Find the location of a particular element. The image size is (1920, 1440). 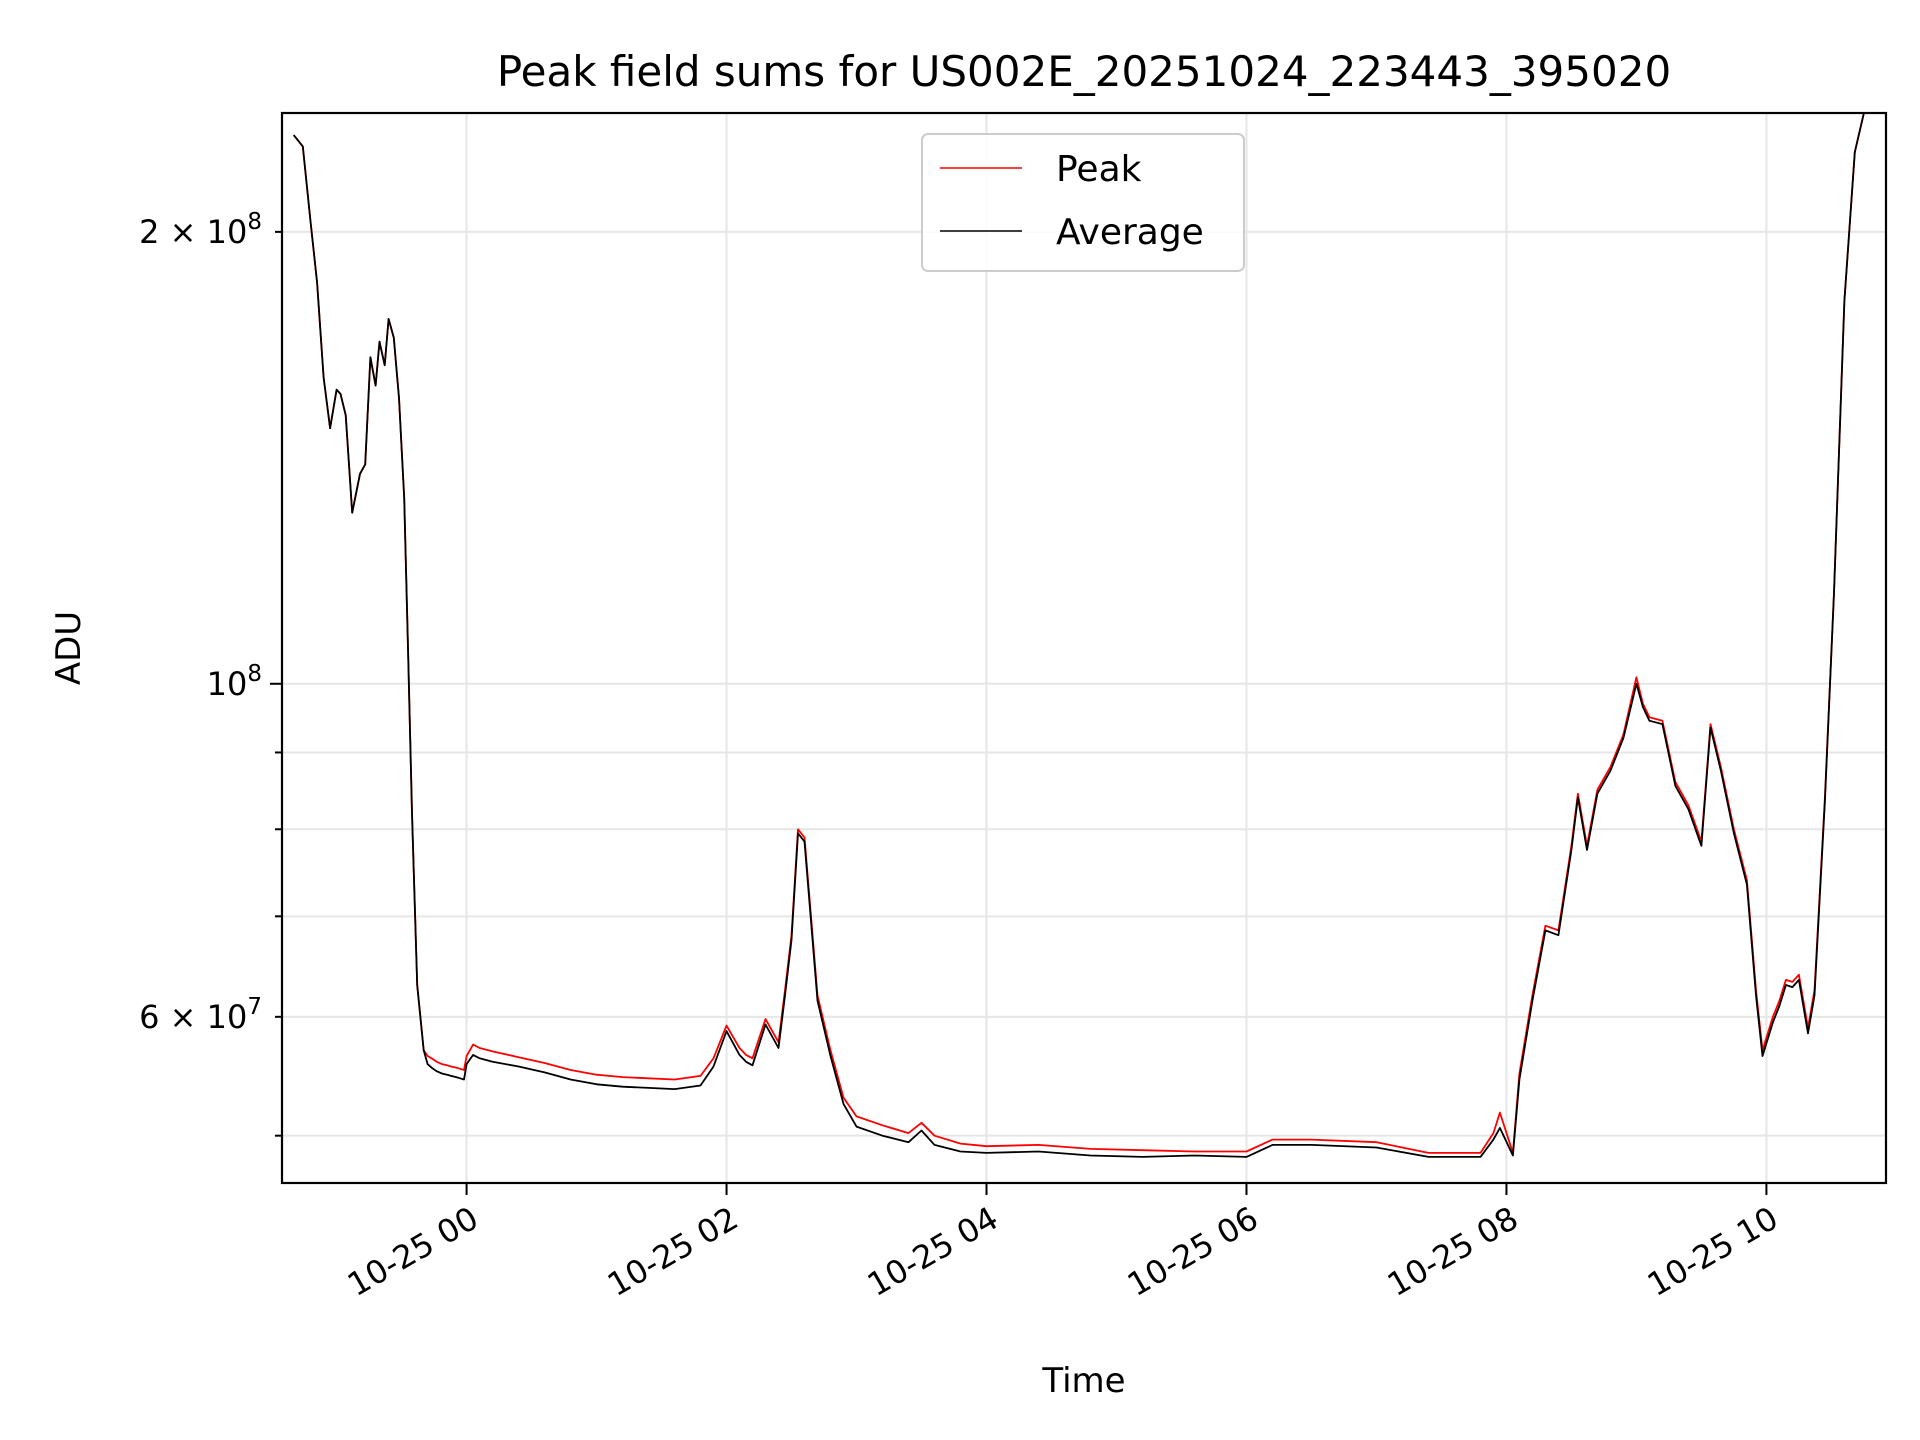

y-tick-label: 108 is located at coordinates (234, 682).